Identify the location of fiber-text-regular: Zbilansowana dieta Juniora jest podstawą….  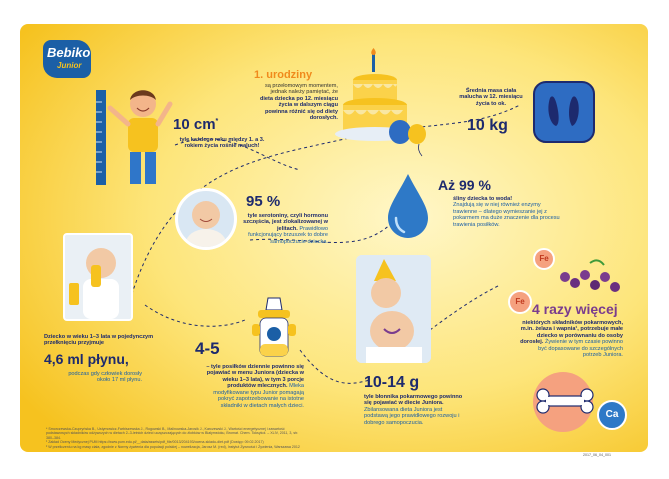
(412, 416).